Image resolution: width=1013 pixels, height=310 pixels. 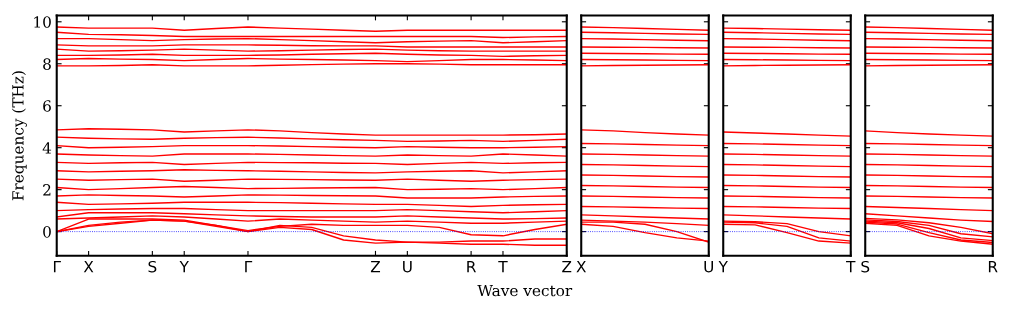 I want to click on y-tick-label: 6, so click(x=47, y=106).